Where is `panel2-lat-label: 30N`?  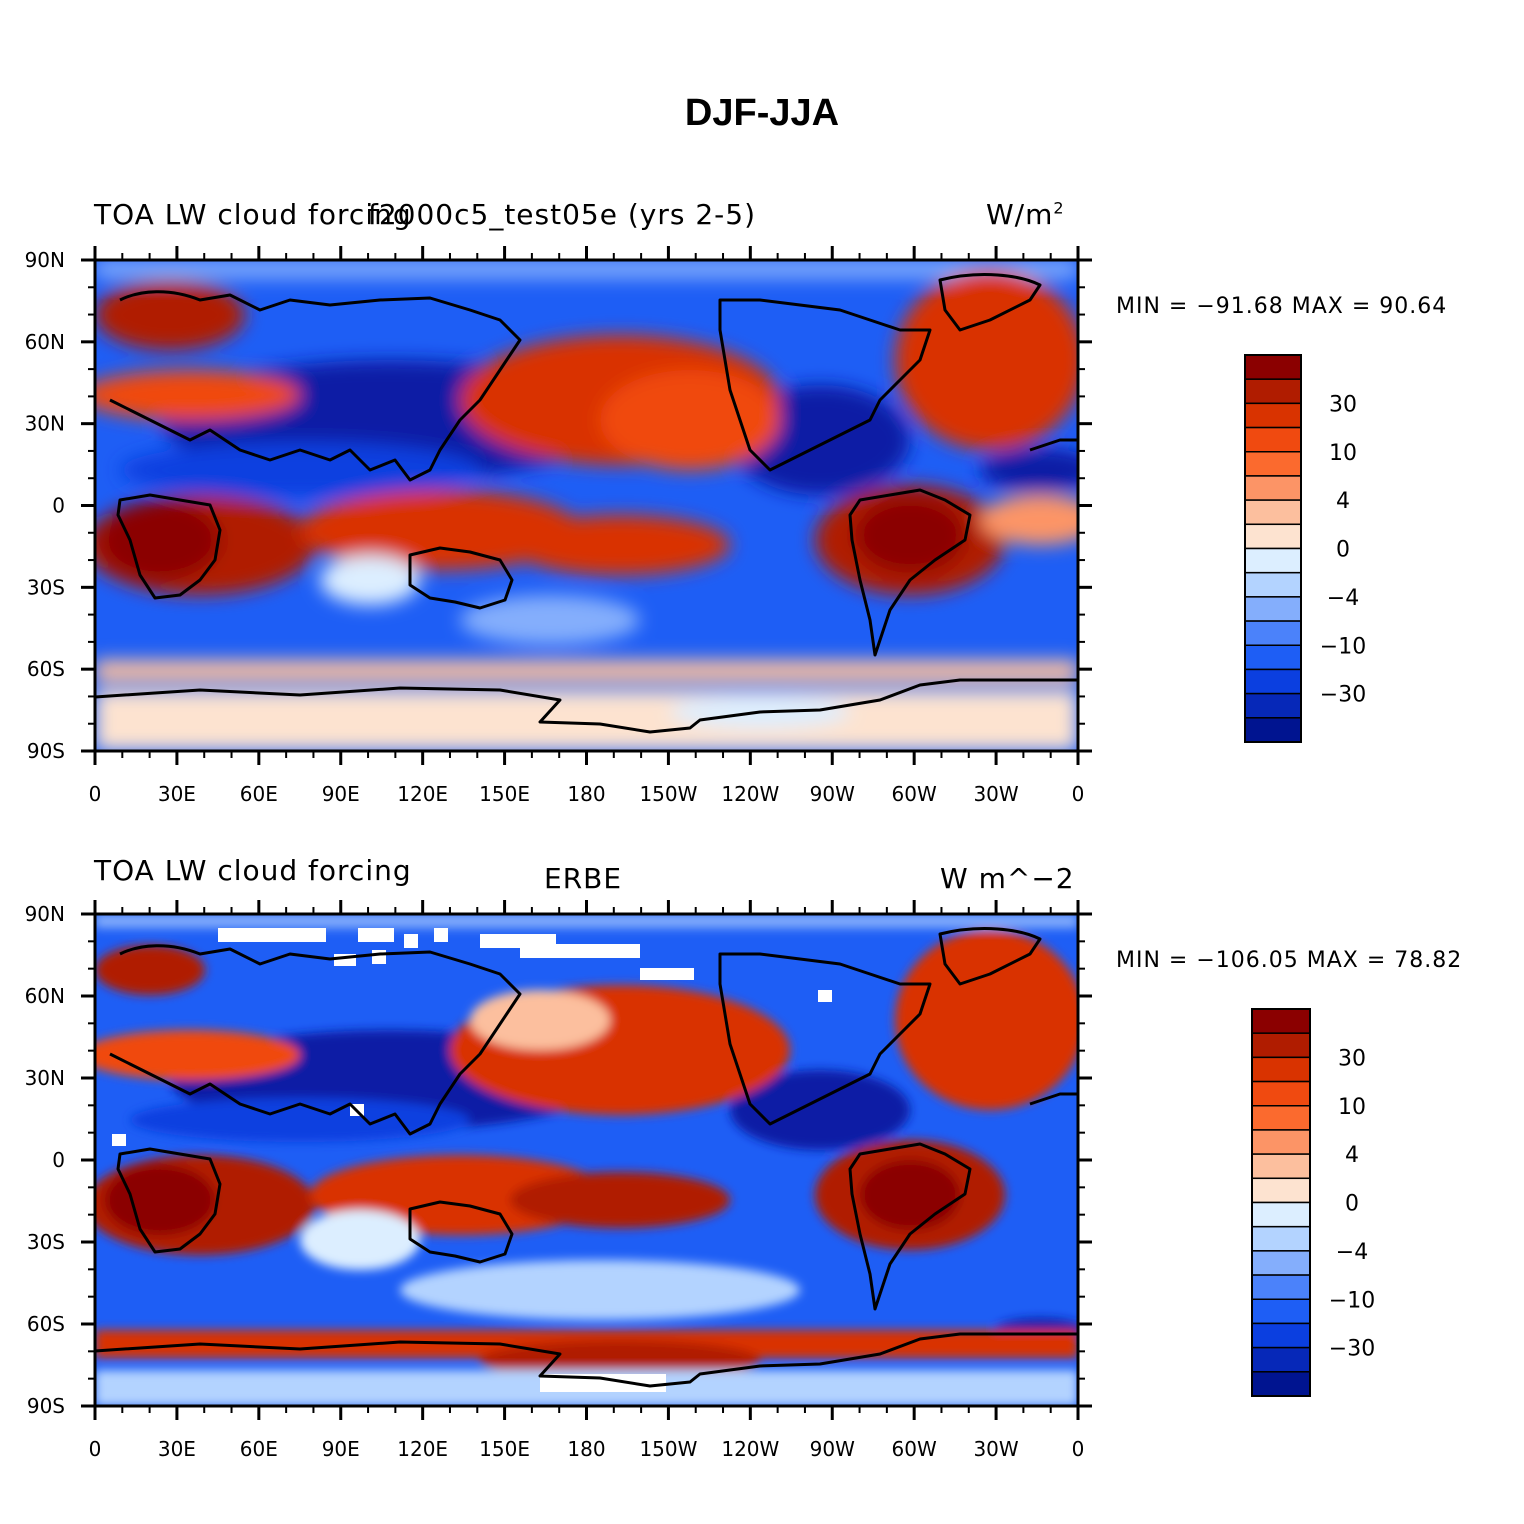 panel2-lat-label: 30N is located at coordinates (45, 1078).